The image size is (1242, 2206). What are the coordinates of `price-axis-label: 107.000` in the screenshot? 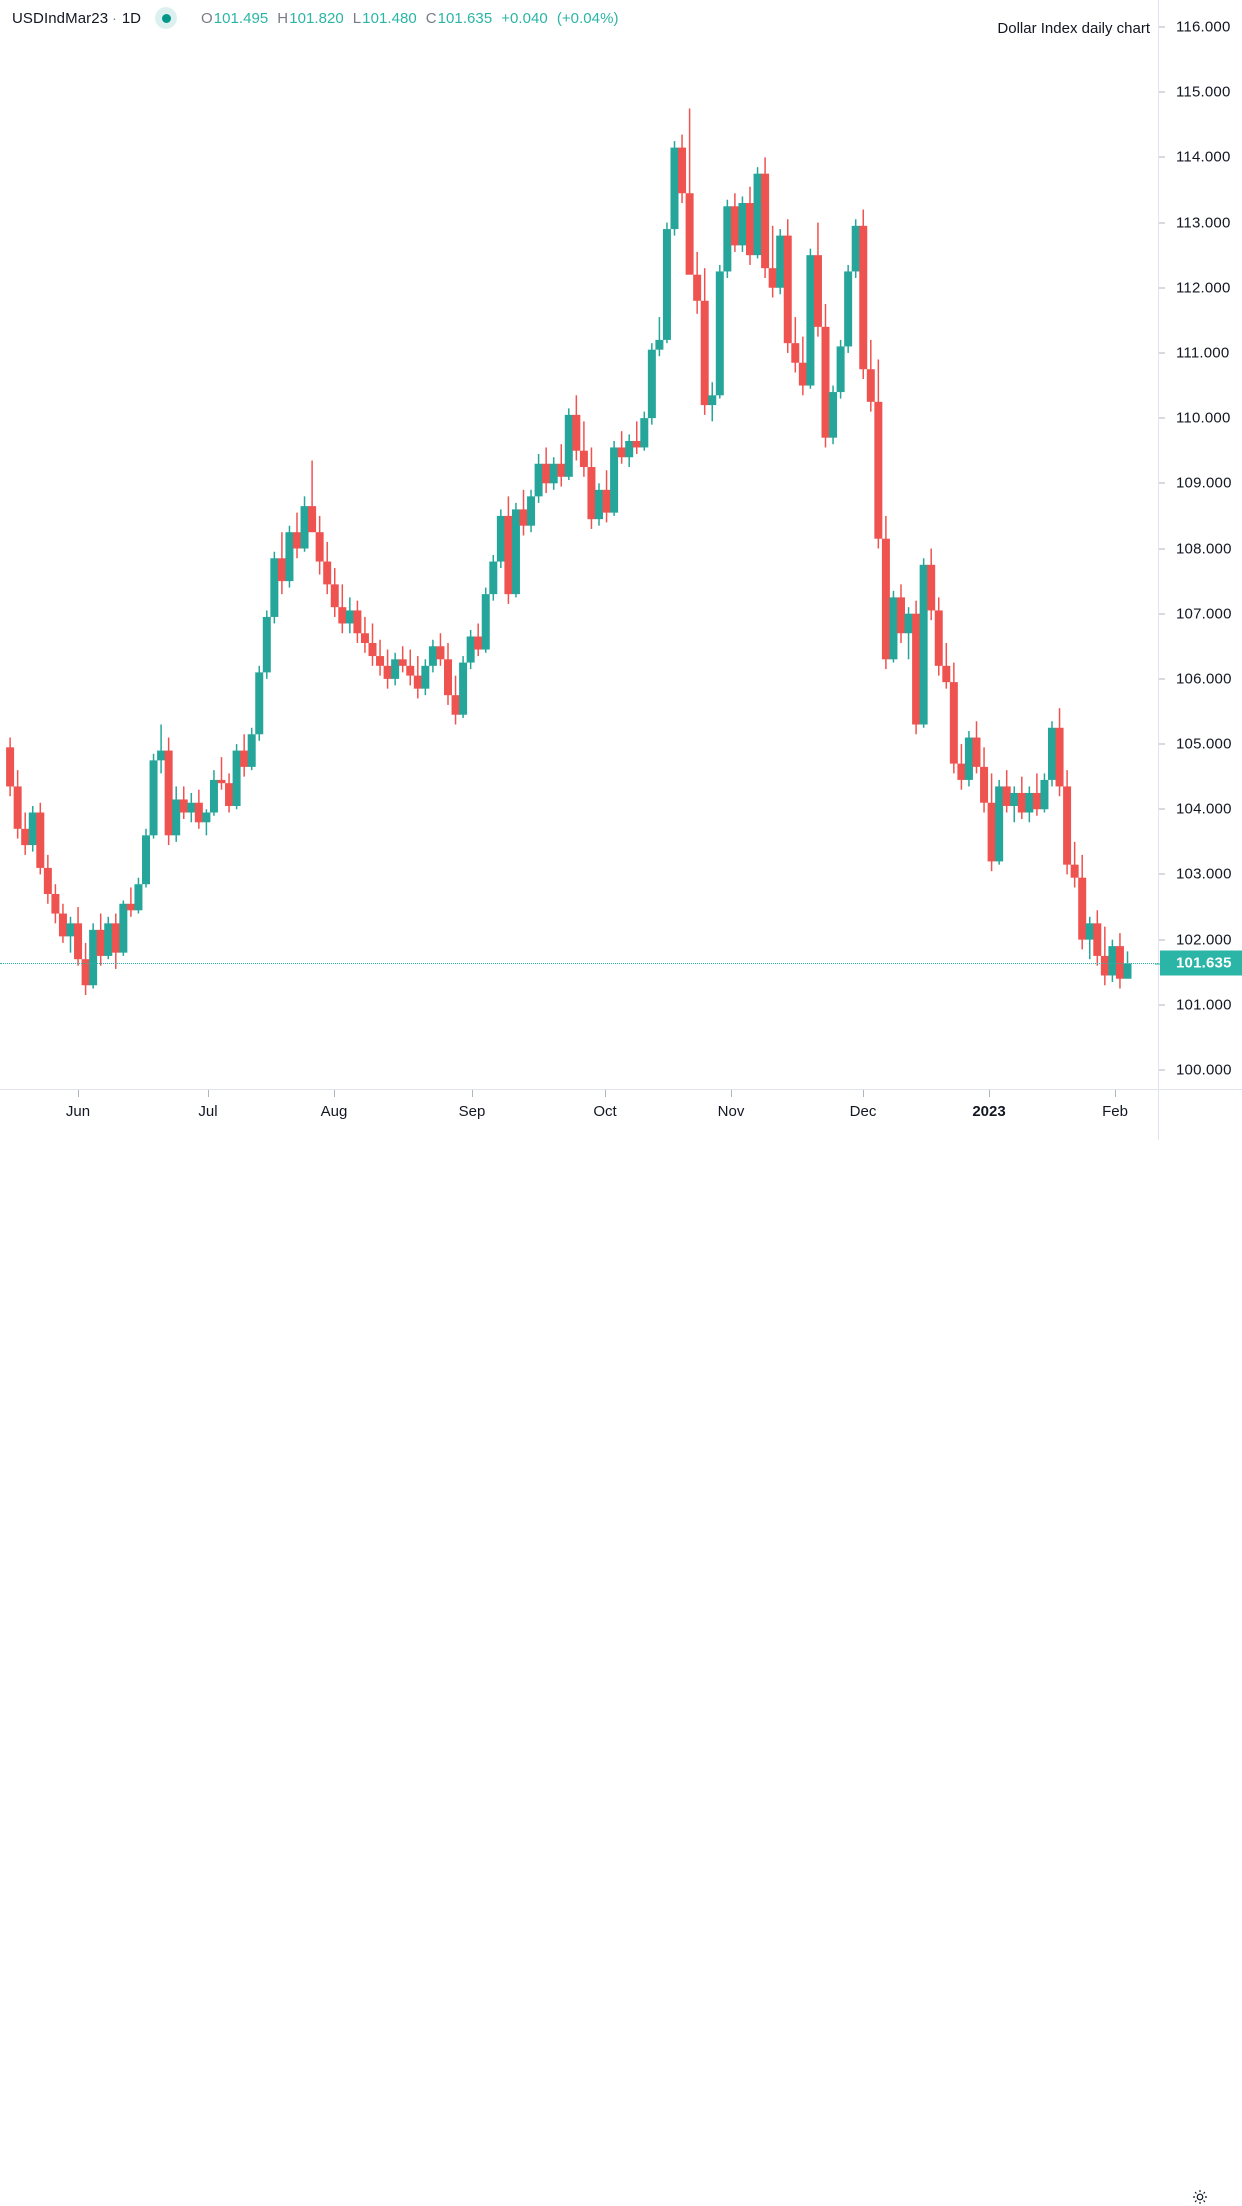 It's located at (1204, 614).